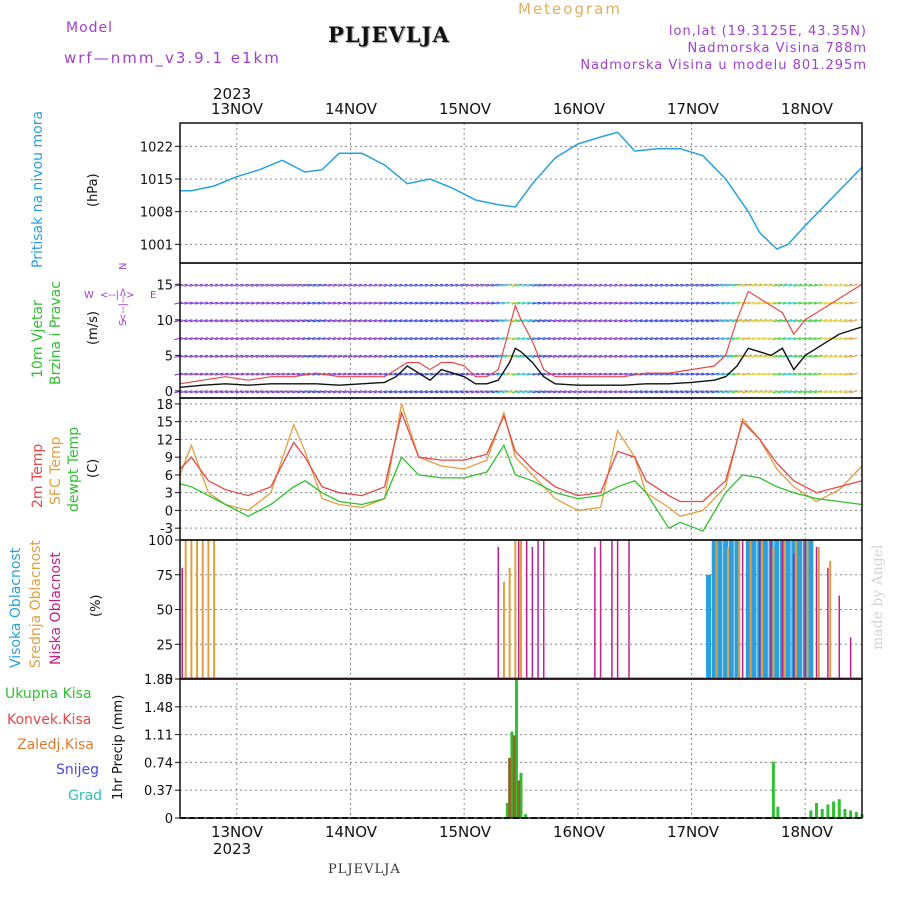 This screenshot has height=900, width=900. I want to click on temp-tick-label-5: 3, so click(169, 494).